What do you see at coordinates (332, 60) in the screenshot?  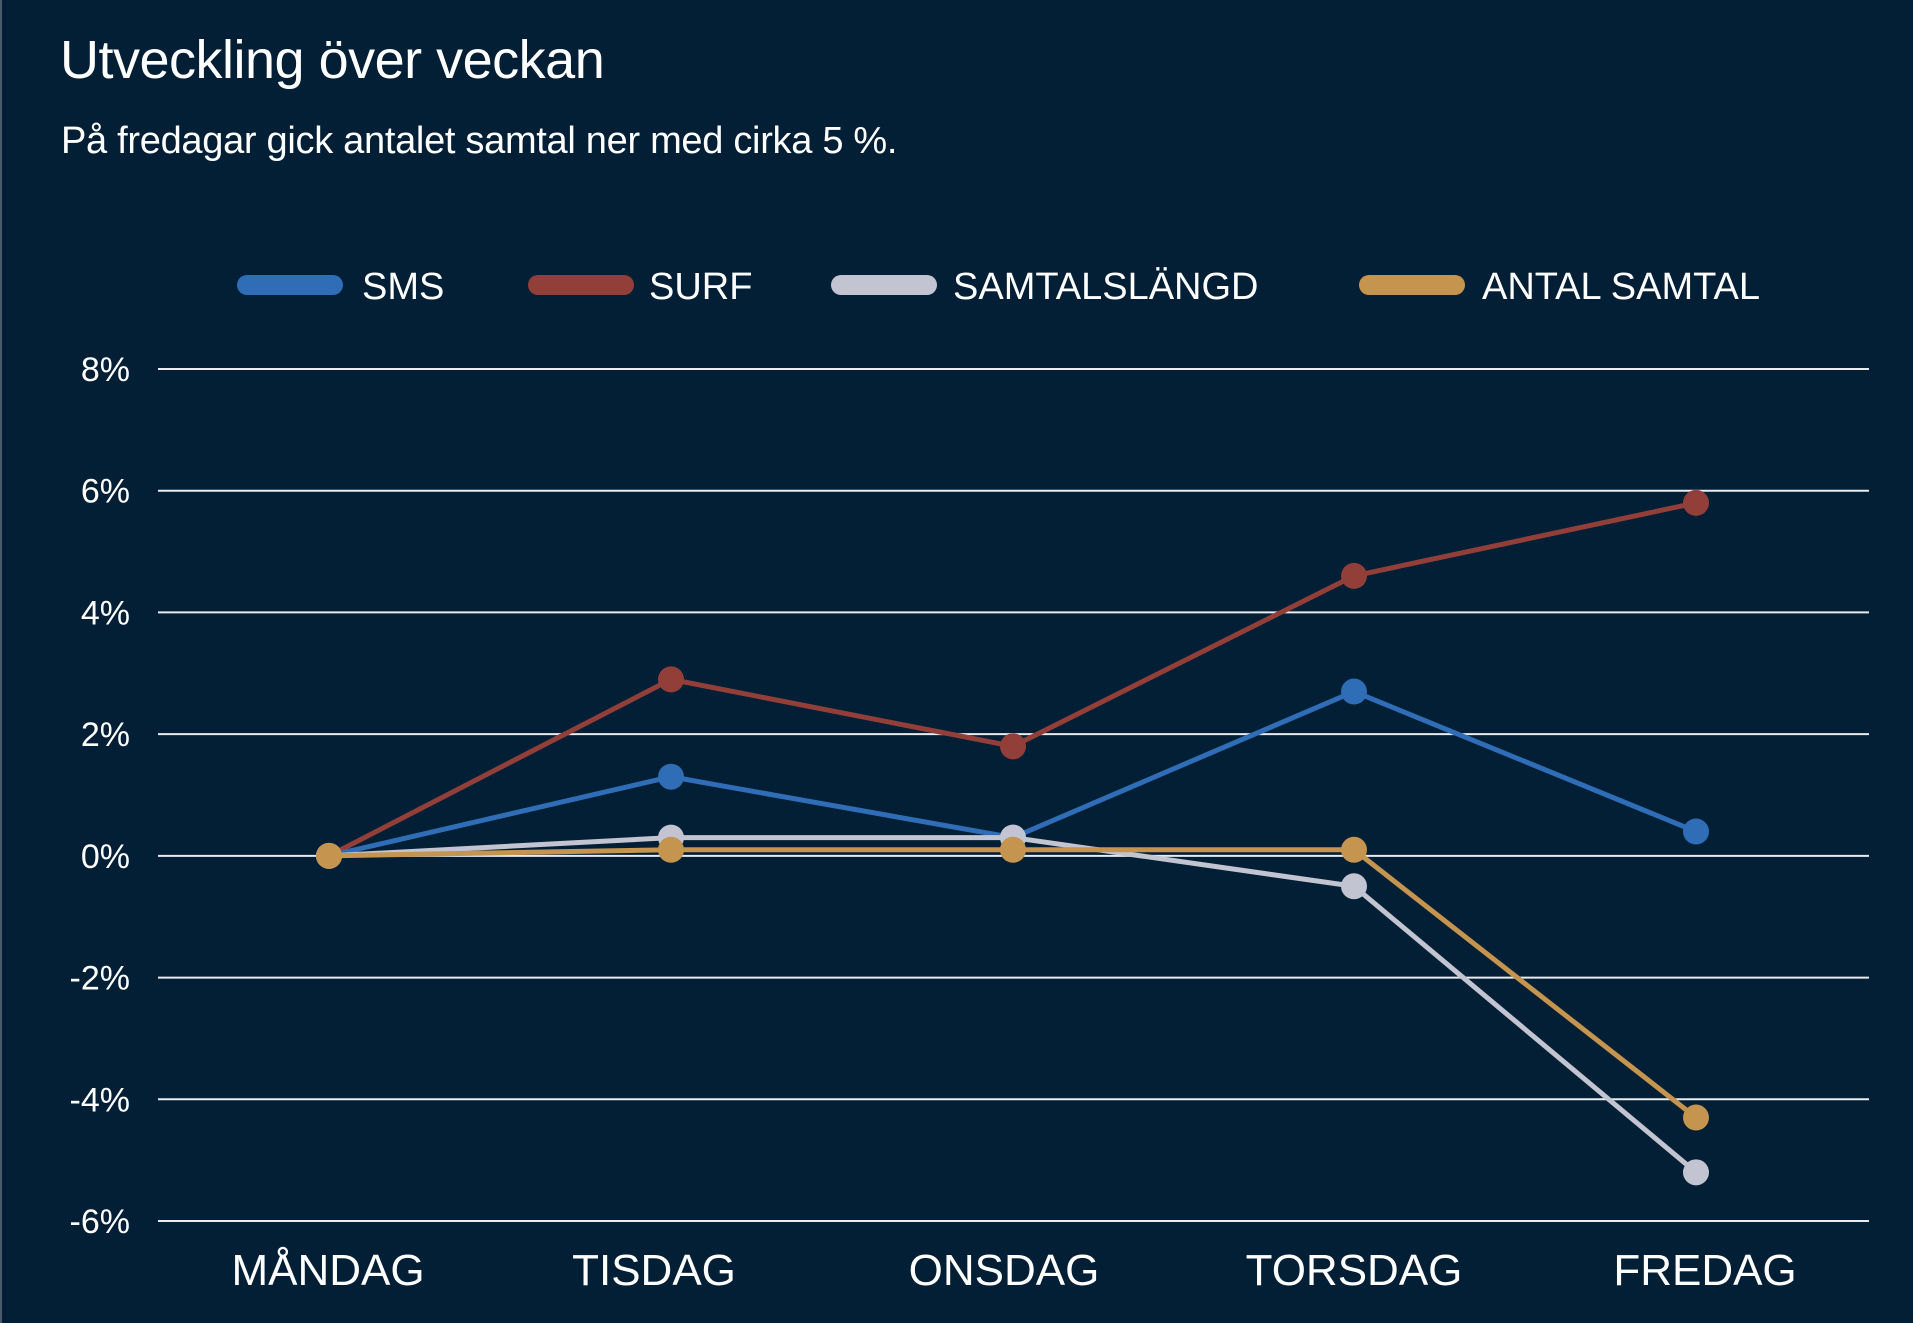 I see `chart-title: Utveckling över veckan` at bounding box center [332, 60].